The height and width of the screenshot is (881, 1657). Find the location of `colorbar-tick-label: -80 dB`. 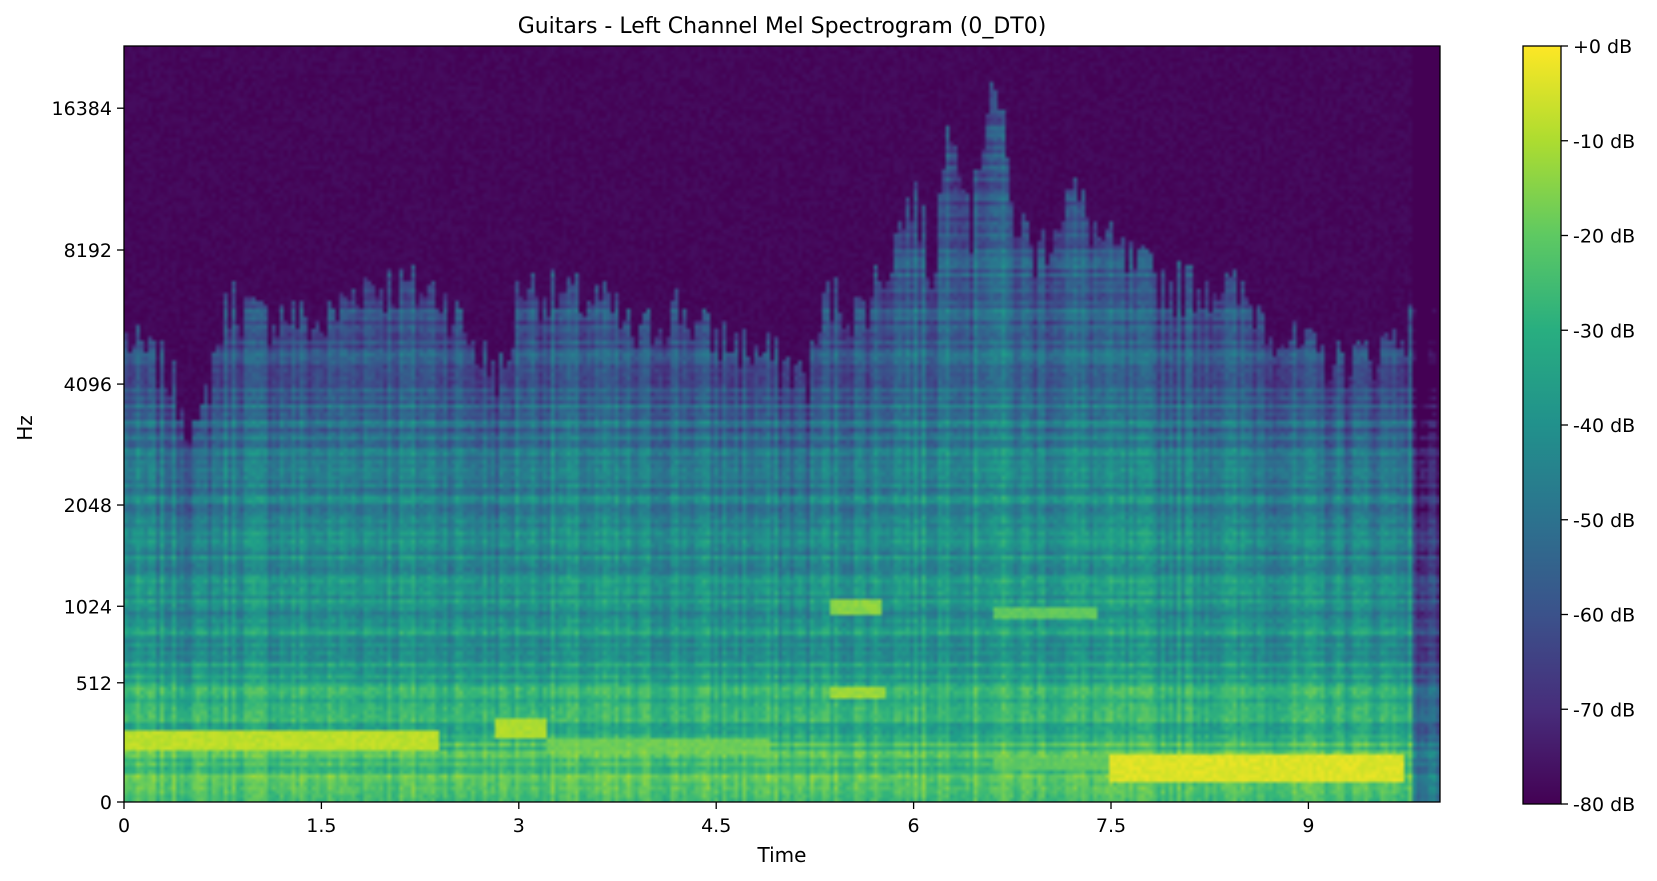

colorbar-tick-label: -80 dB is located at coordinates (1604, 805).